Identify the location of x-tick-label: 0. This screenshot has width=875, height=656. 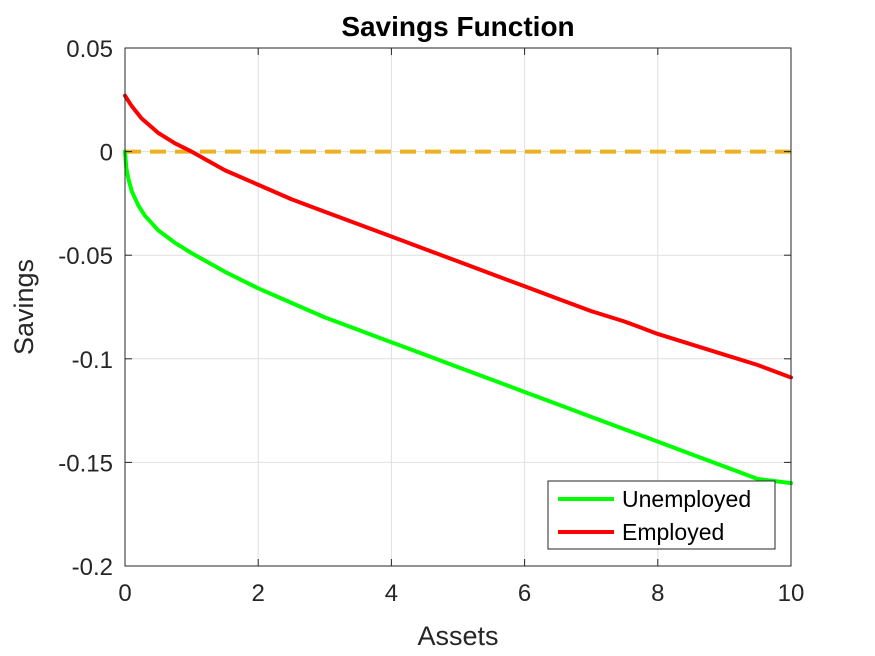
(124, 593).